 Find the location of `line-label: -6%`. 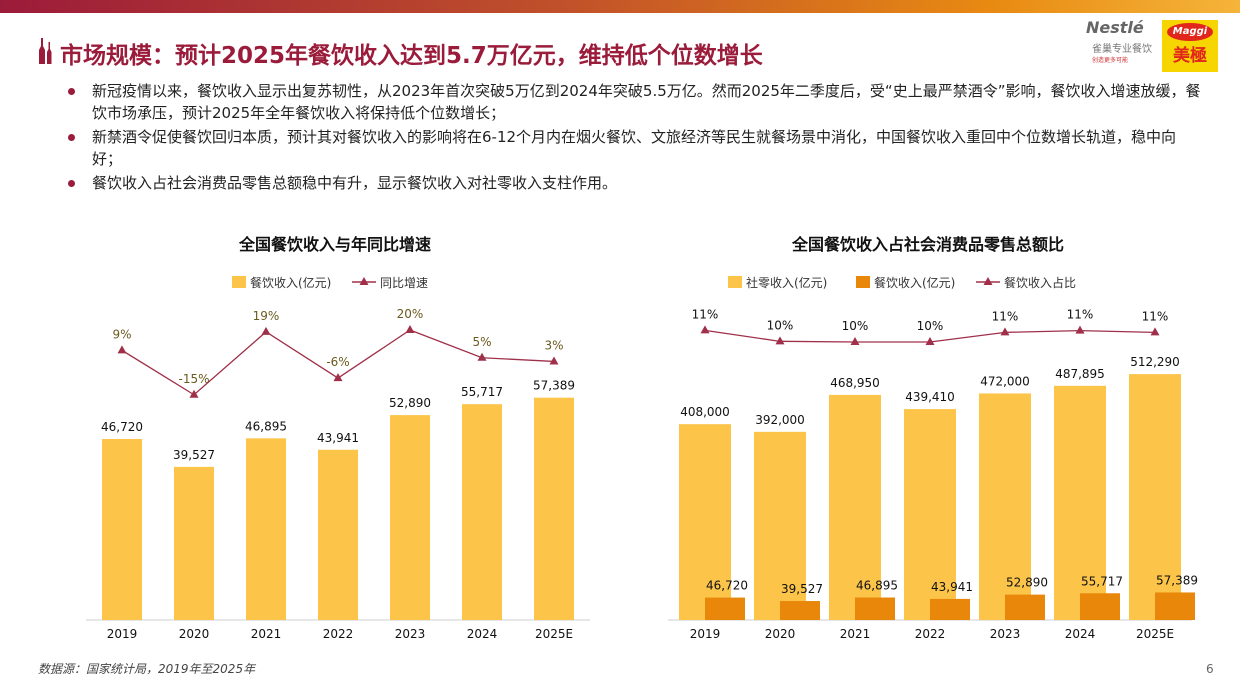

line-label: -6% is located at coordinates (337, 362).